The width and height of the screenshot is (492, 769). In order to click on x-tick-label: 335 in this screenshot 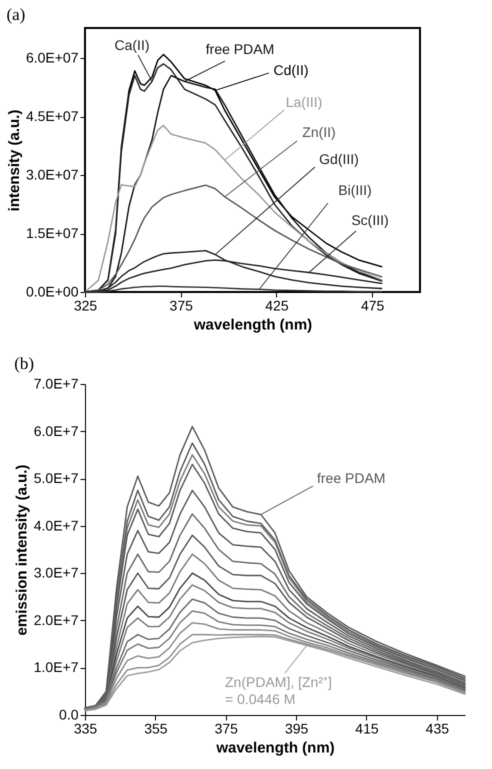, I will do `click(86, 728)`.